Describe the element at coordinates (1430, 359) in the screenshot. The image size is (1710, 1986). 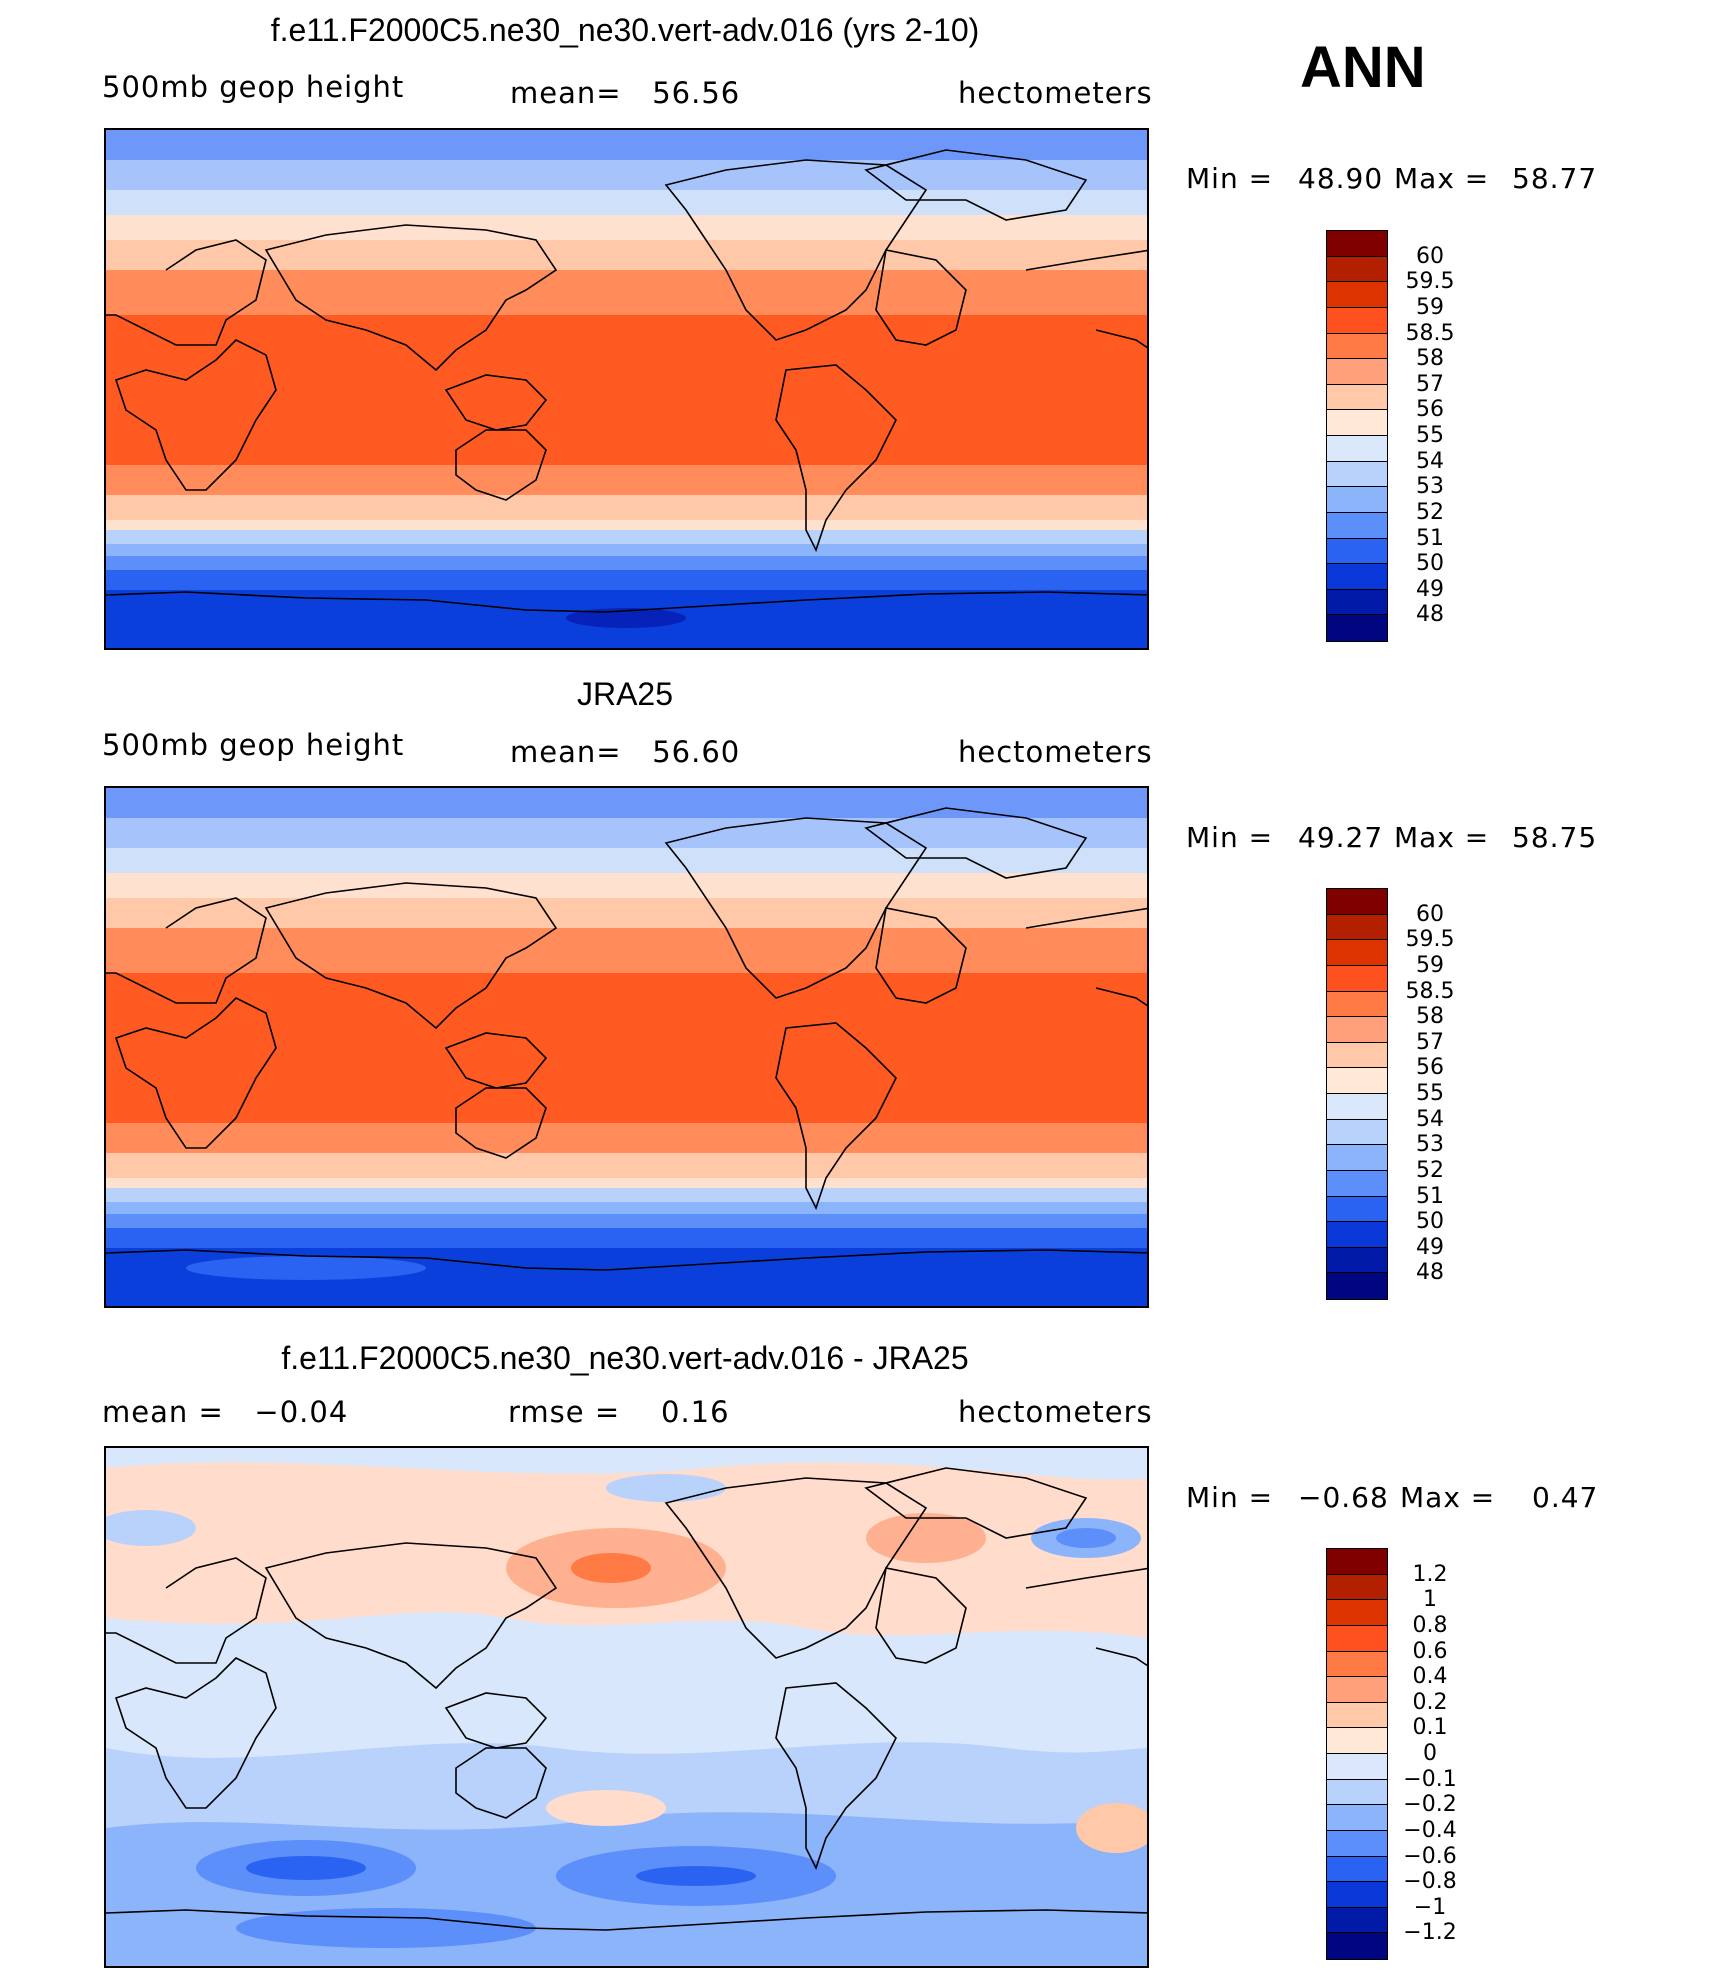
I see `colorbar-tick-label: 58` at that location.